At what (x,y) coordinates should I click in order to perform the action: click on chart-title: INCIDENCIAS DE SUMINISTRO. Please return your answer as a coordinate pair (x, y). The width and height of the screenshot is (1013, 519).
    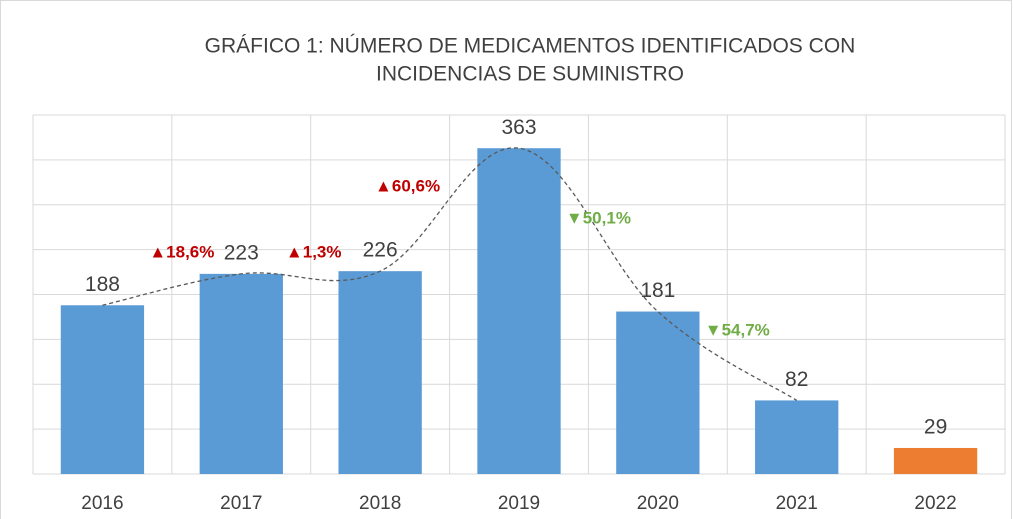
    Looking at the image, I should click on (530, 74).